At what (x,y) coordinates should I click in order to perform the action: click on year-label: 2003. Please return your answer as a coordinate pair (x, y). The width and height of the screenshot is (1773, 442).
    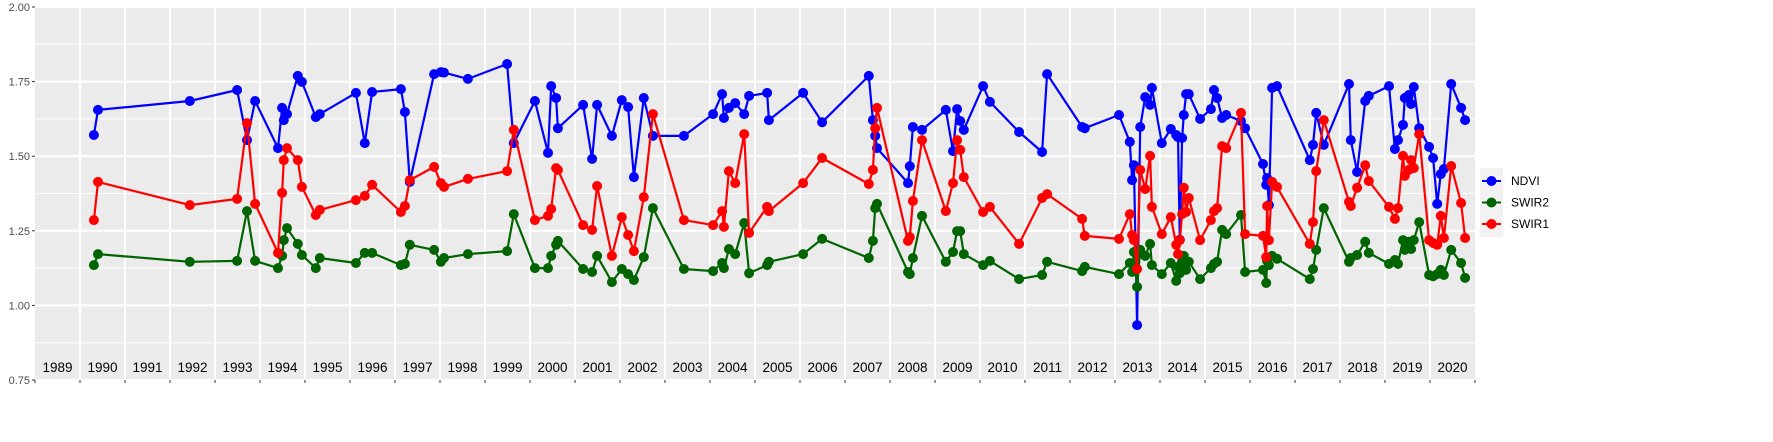
    Looking at the image, I should click on (687, 367).